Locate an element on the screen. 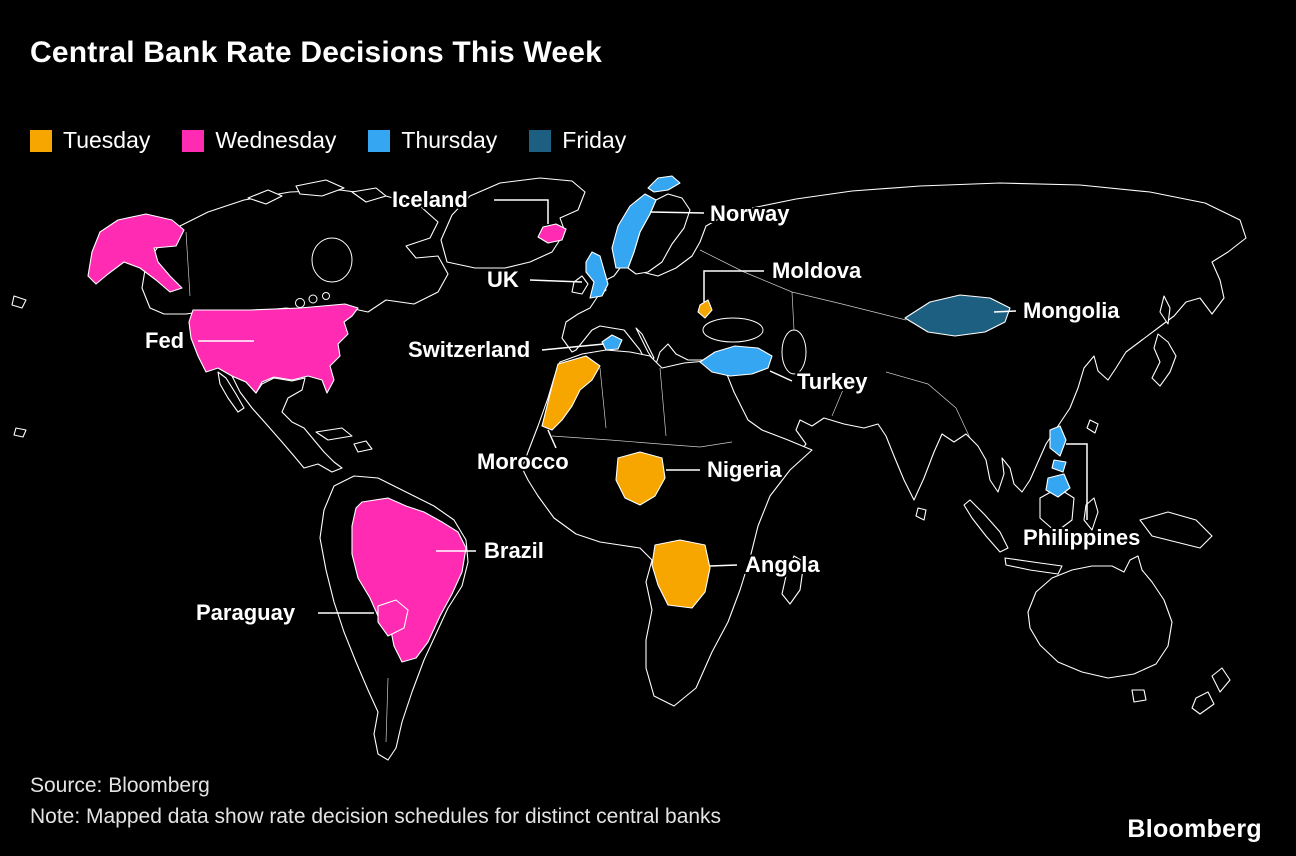  hispaniola-shape is located at coordinates (363, 446).